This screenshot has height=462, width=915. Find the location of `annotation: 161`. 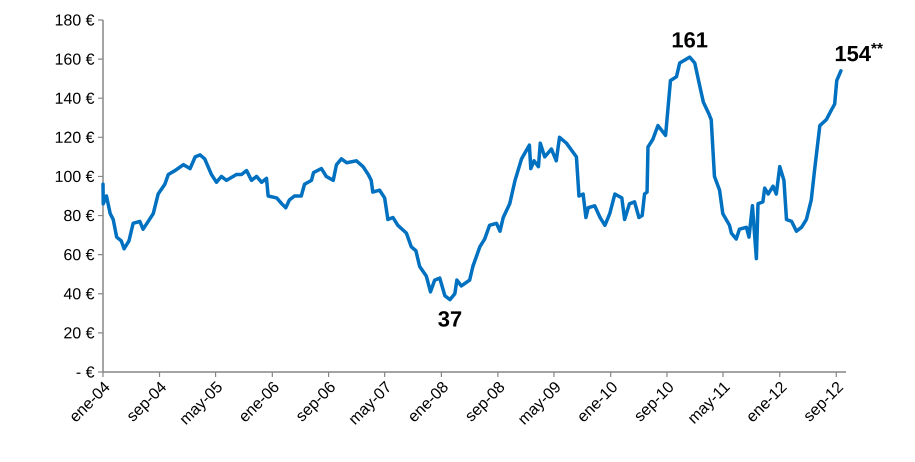

annotation: 161 is located at coordinates (690, 40).